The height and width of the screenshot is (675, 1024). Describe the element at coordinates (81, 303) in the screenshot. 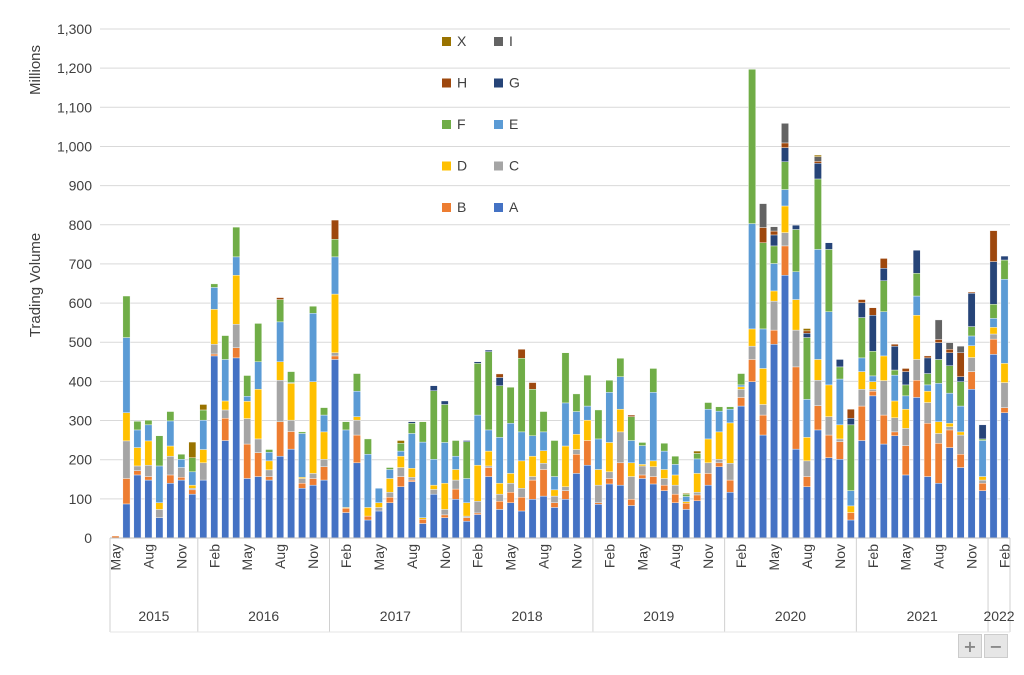

I see `y-tick-label: 600` at that location.